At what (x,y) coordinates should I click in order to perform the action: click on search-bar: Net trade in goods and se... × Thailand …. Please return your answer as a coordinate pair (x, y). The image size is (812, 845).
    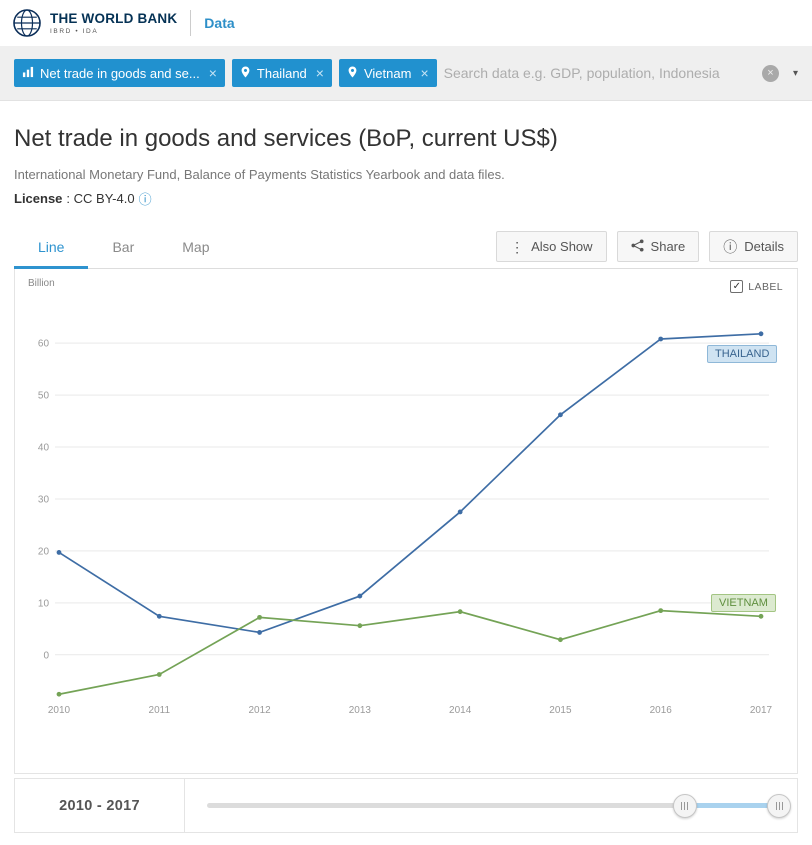
    Looking at the image, I should click on (406, 73).